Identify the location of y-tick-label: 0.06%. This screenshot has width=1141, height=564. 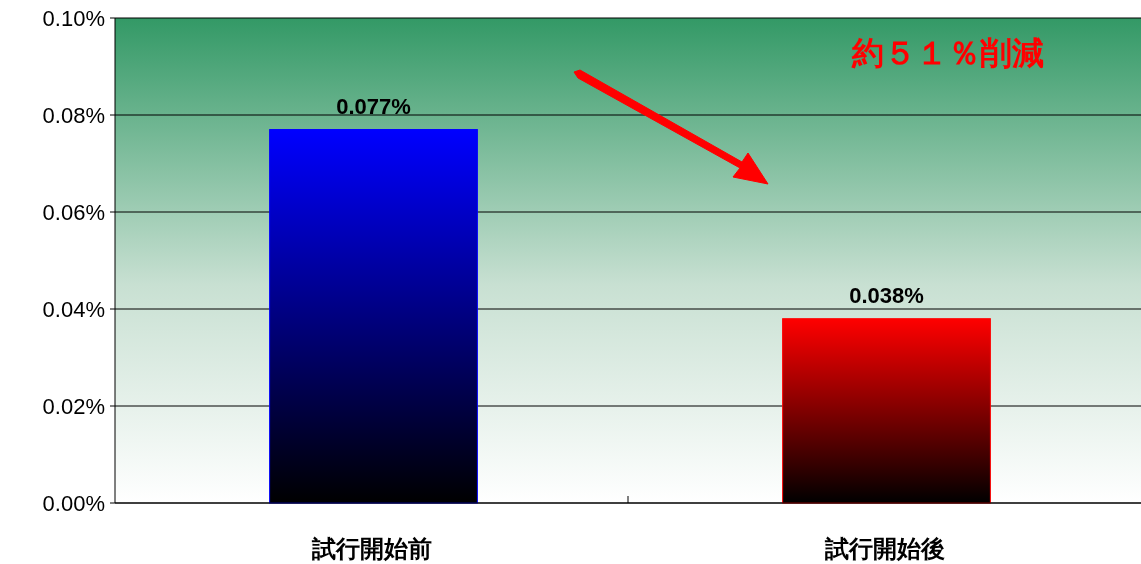
(73, 212).